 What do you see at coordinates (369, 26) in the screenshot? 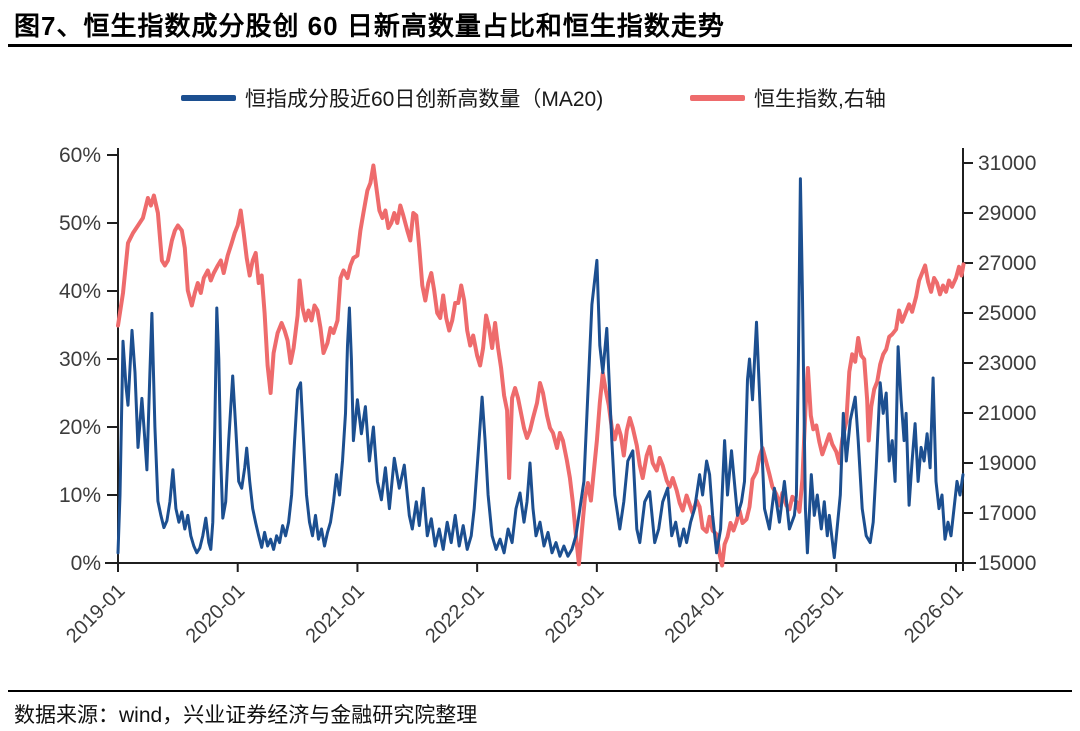
I see `page-title: 图7、恒生指数成分股创 60 日新高数量占比和恒生指数走势` at bounding box center [369, 26].